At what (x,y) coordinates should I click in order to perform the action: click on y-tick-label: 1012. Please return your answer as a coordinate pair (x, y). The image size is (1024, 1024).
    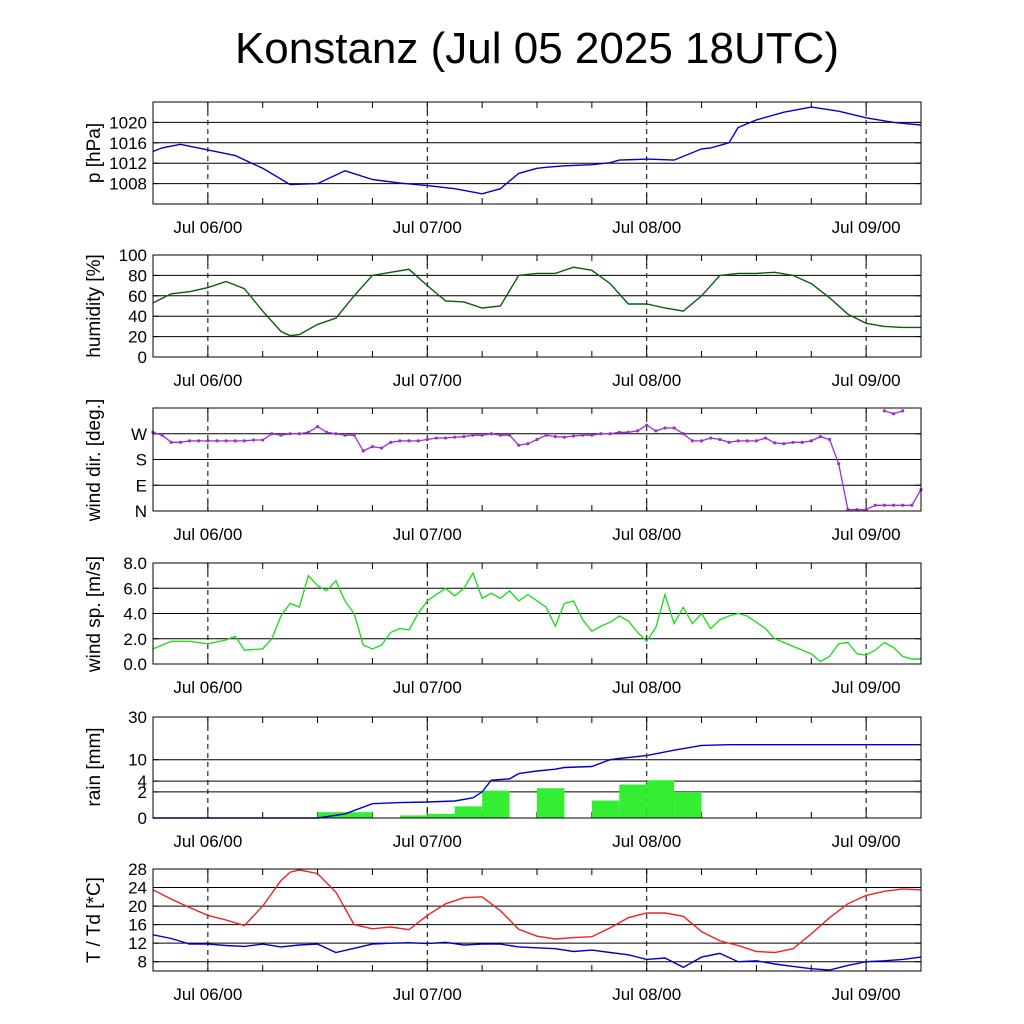
    Looking at the image, I should click on (128, 163).